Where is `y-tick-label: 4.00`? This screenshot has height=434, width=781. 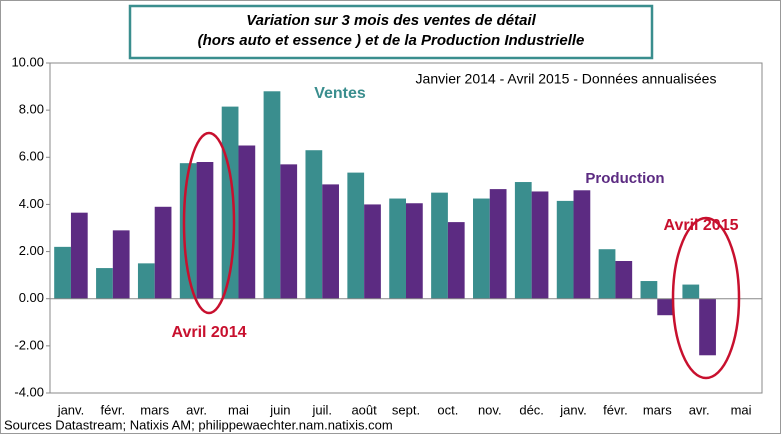 y-tick-label: 4.00 is located at coordinates (31, 203).